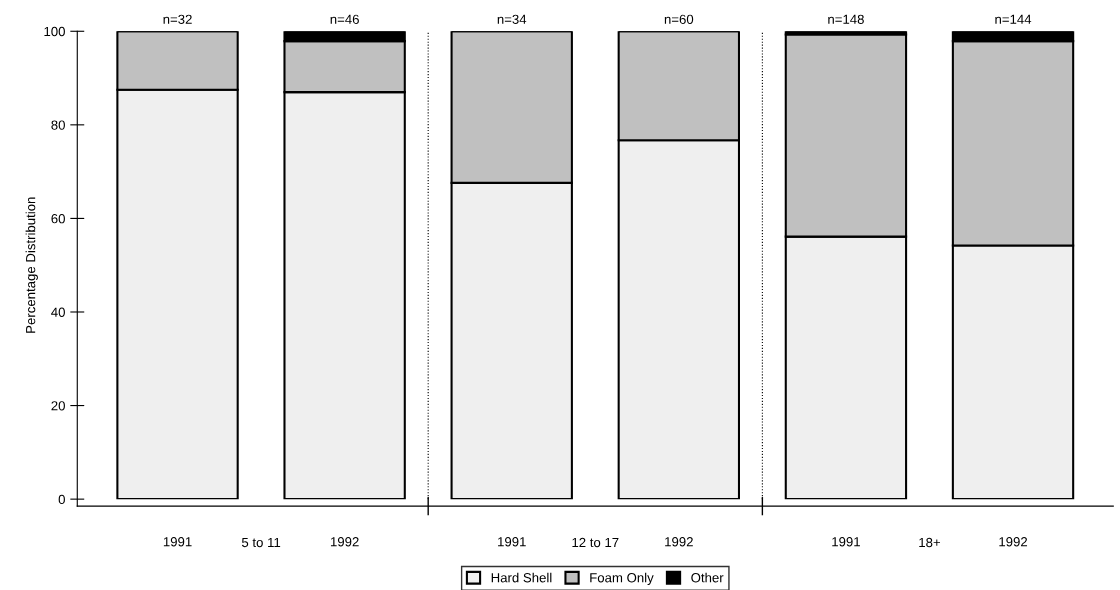 This screenshot has width=1120, height=590. Describe the element at coordinates (1013, 19) in the screenshot. I see `text: n=144` at that location.